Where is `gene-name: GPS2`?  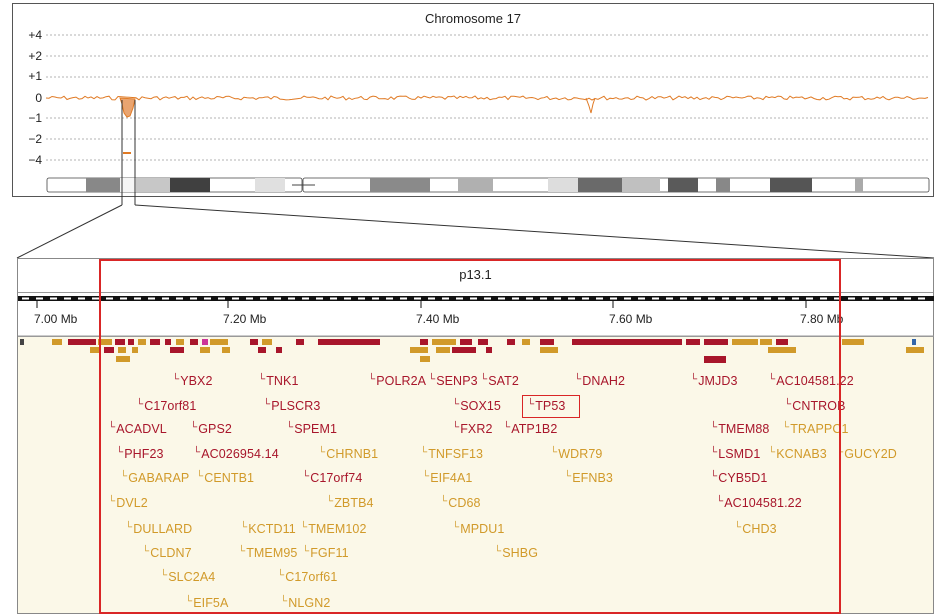
gene-name: GPS2 is located at coordinates (215, 429).